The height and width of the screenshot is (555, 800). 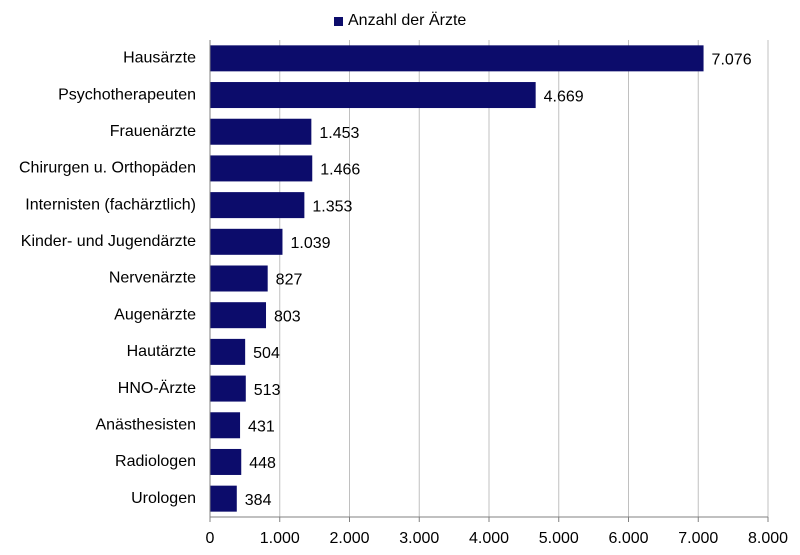 What do you see at coordinates (338, 21) in the screenshot?
I see `legend-swatch` at bounding box center [338, 21].